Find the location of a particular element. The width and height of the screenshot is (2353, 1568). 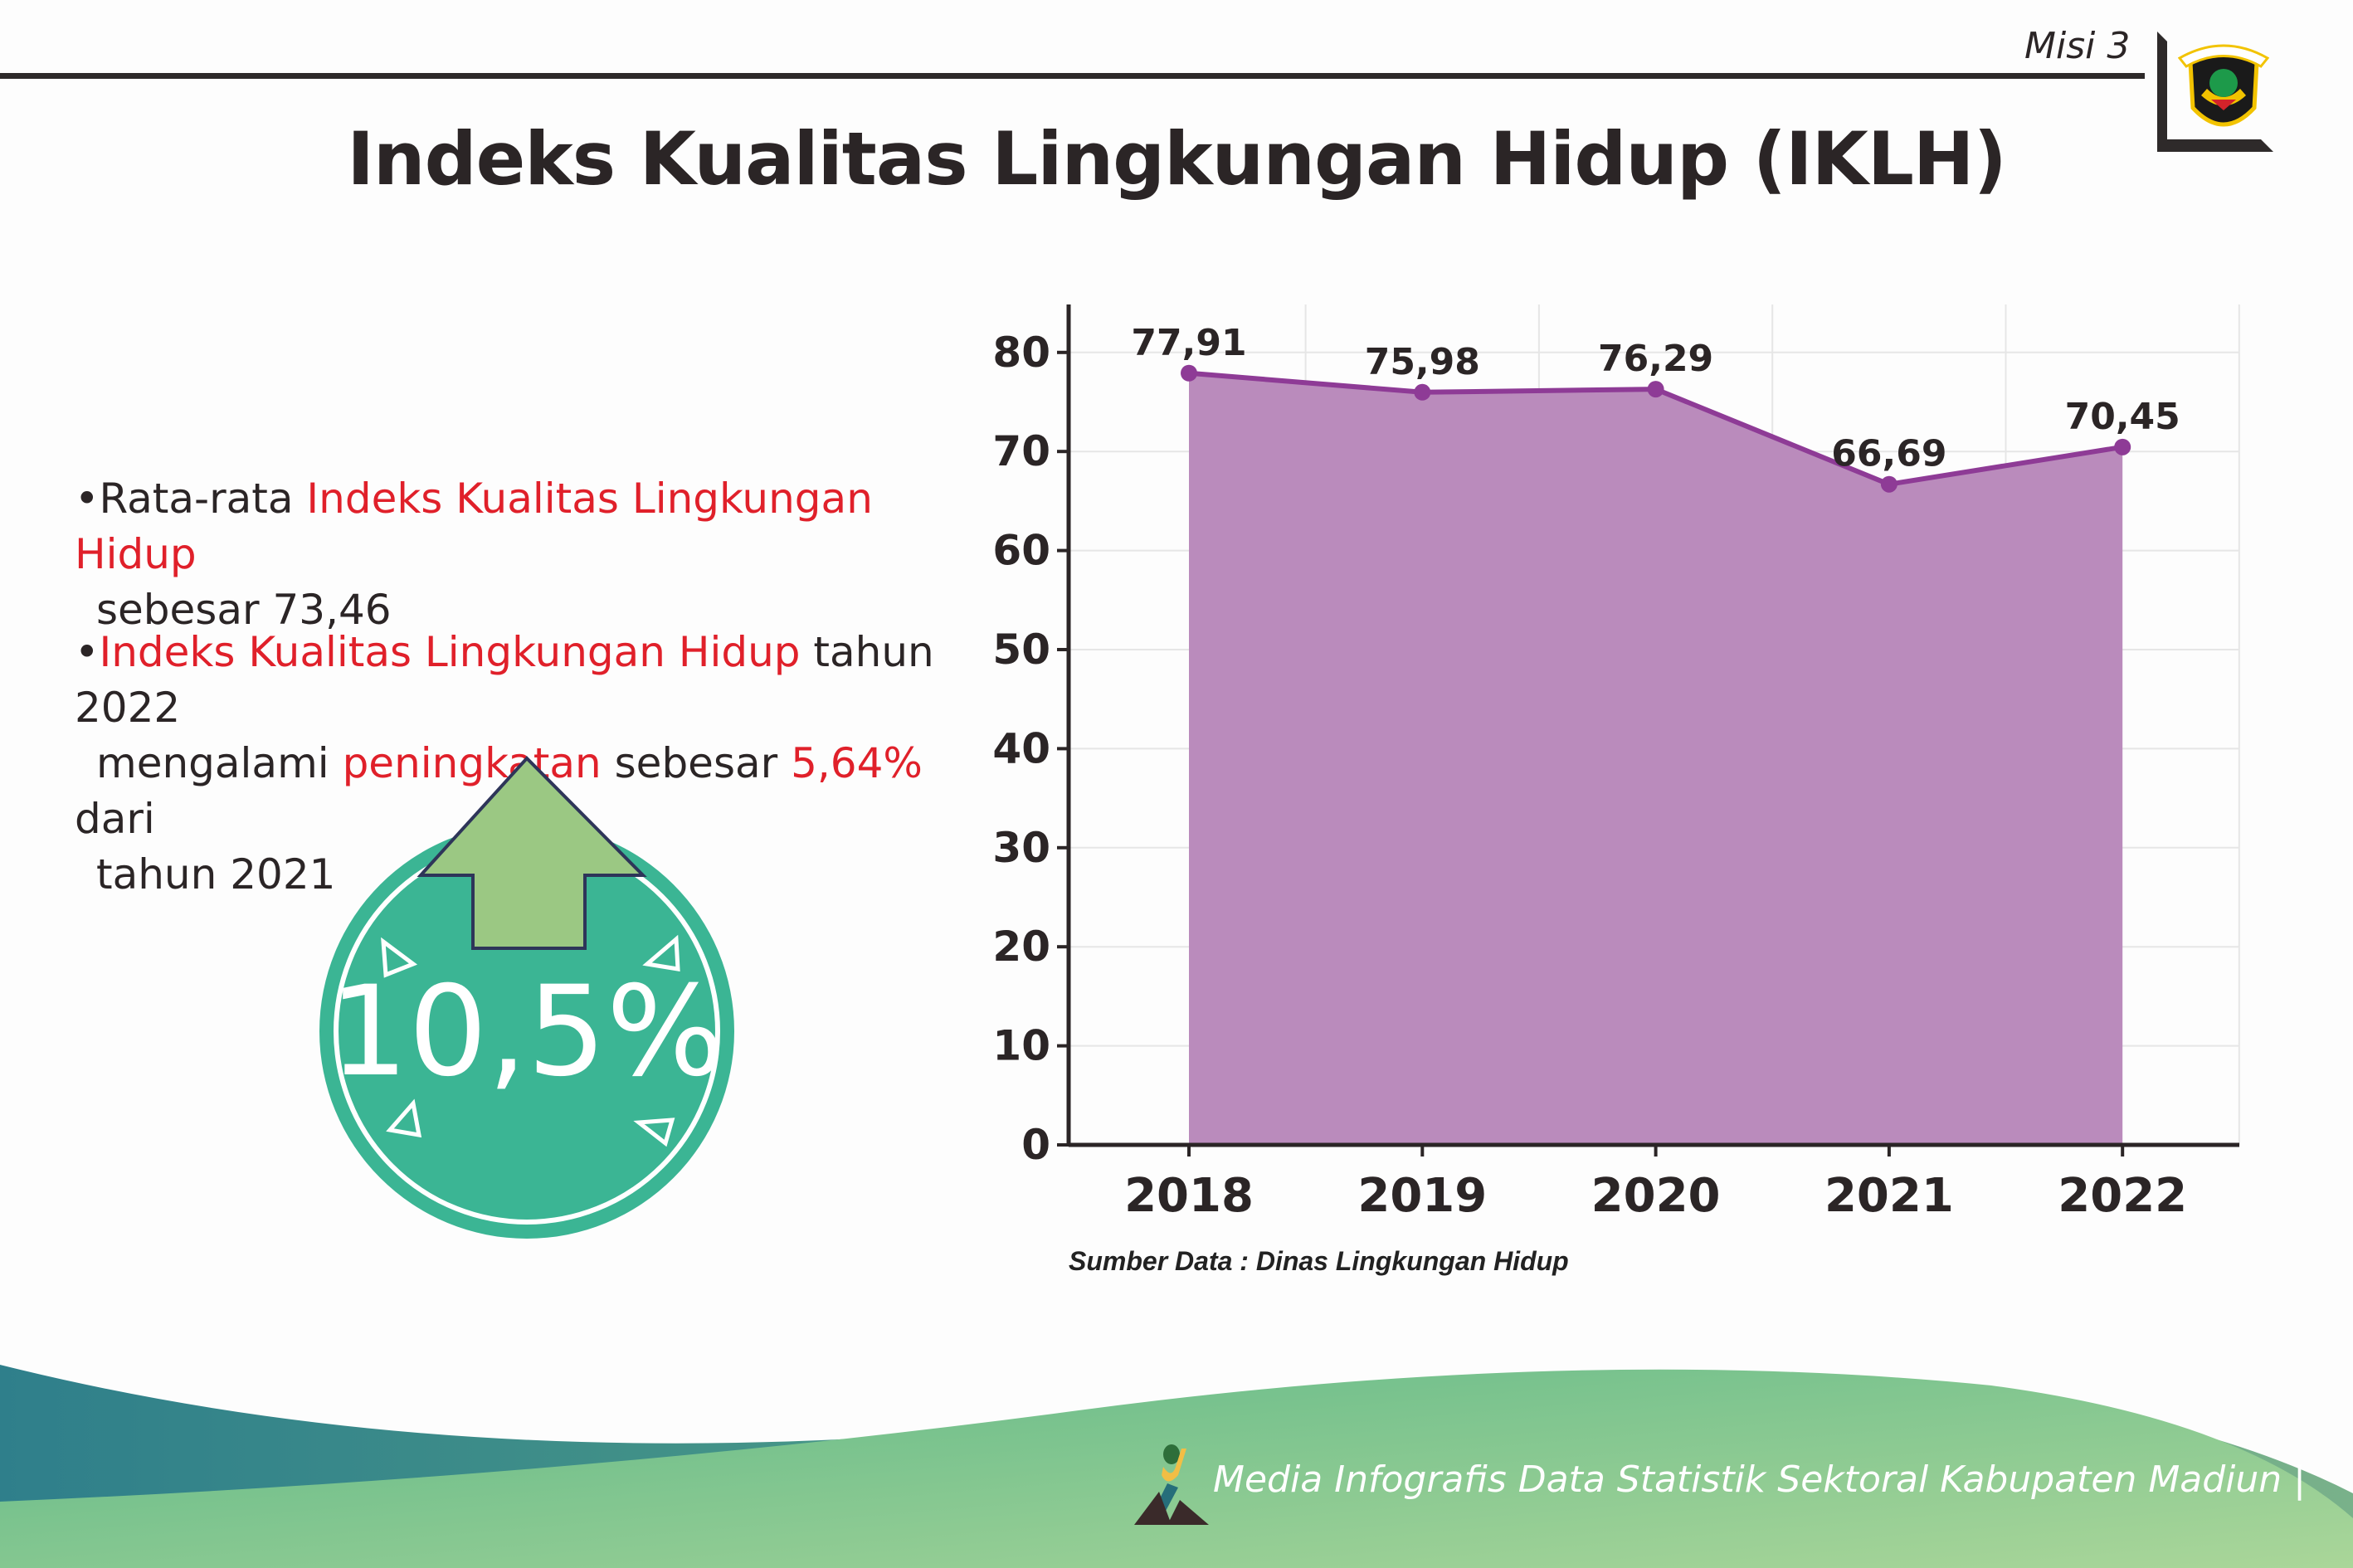

growth-badge: 10,5% is located at coordinates (526, 997).